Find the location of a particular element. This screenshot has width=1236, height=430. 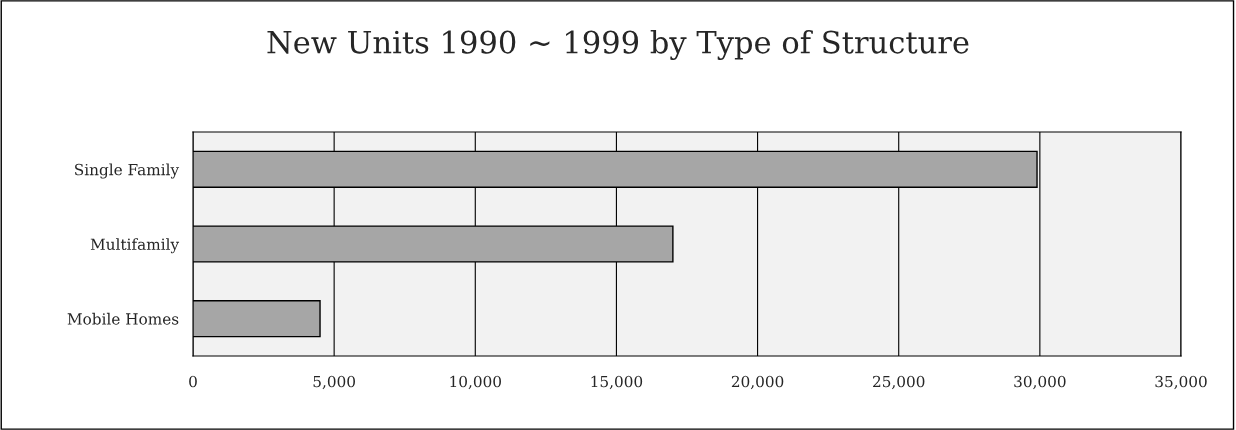

x-tick-label: 0 is located at coordinates (193, 381).